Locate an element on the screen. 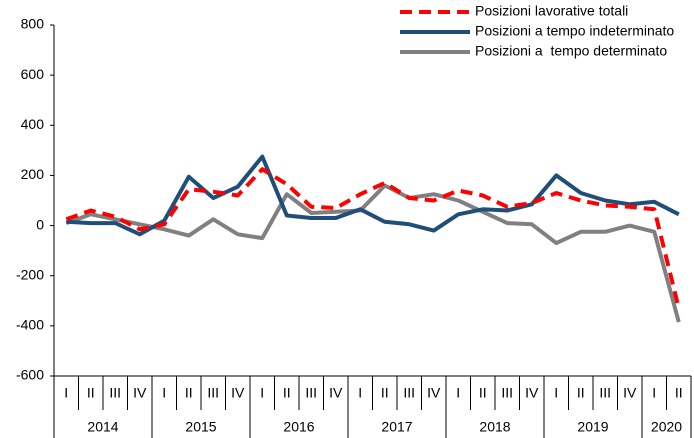  y-tick-label: -400 is located at coordinates (30, 325).